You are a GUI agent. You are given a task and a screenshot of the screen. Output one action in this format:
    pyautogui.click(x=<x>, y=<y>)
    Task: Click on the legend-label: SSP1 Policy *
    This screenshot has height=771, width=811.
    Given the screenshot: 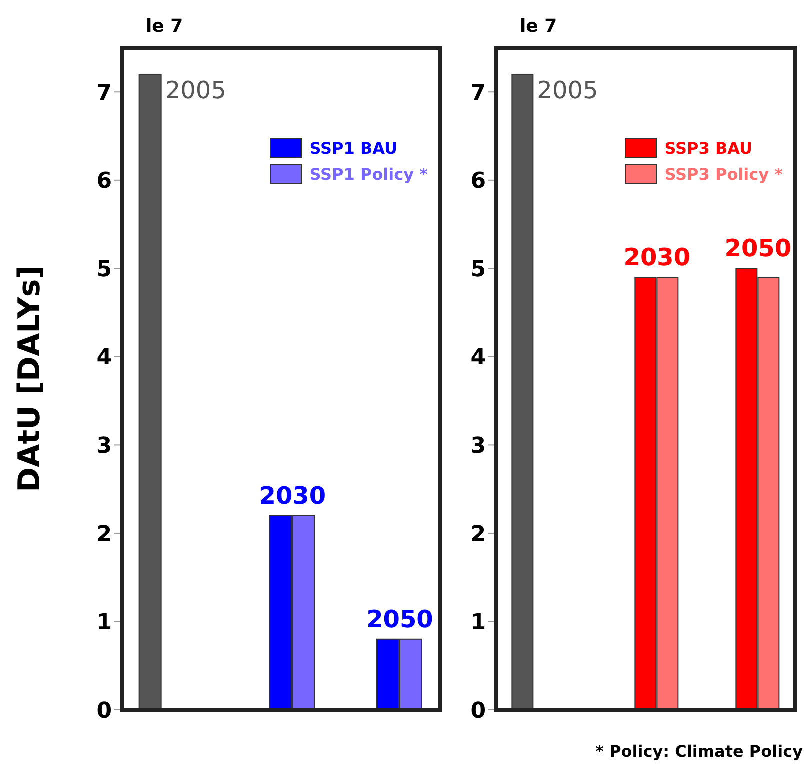 What is the action you would take?
    pyautogui.click(x=369, y=174)
    